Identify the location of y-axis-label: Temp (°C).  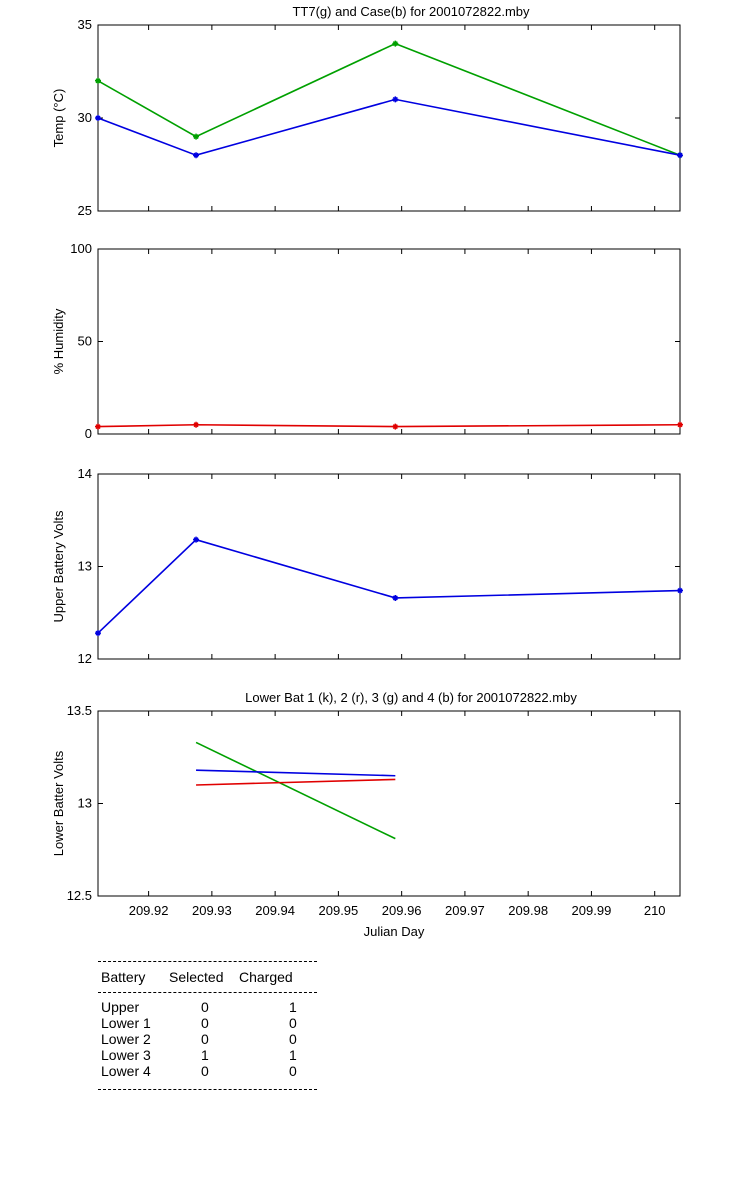
(58, 118).